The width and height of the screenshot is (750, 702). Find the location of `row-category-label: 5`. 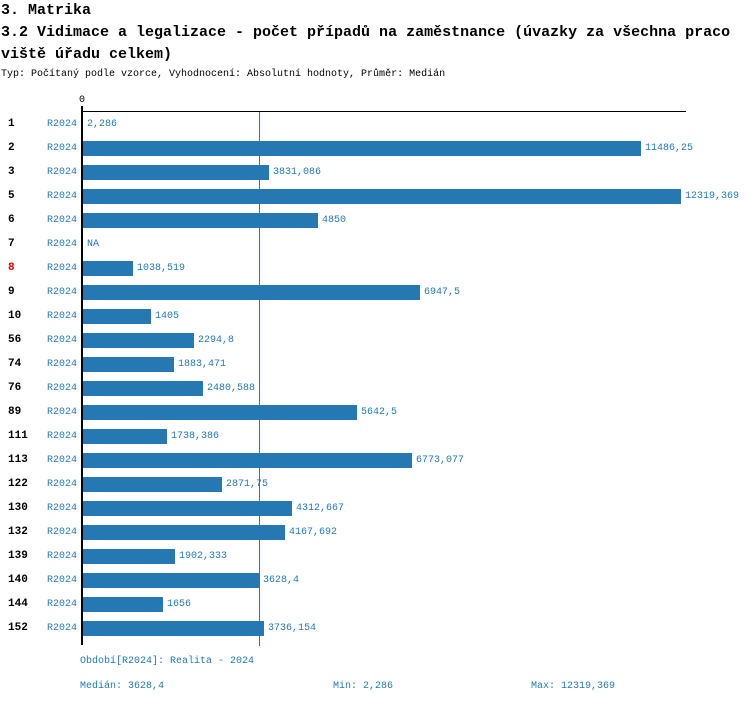

row-category-label: 5 is located at coordinates (11, 196).